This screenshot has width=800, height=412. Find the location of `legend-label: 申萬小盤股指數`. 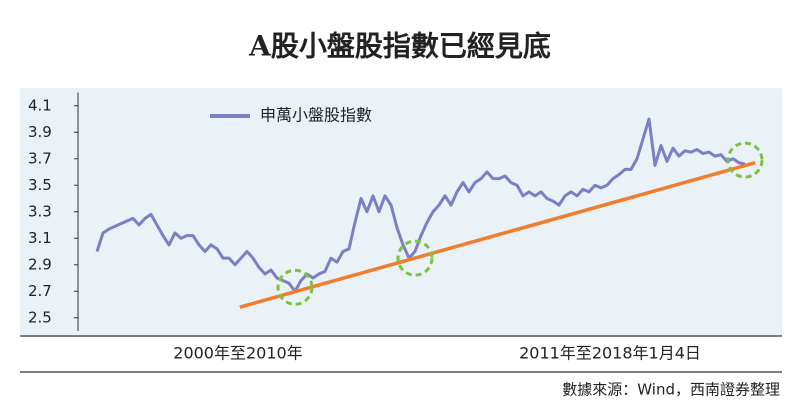

legend-label: 申萬小盤股指數 is located at coordinates (316, 115).